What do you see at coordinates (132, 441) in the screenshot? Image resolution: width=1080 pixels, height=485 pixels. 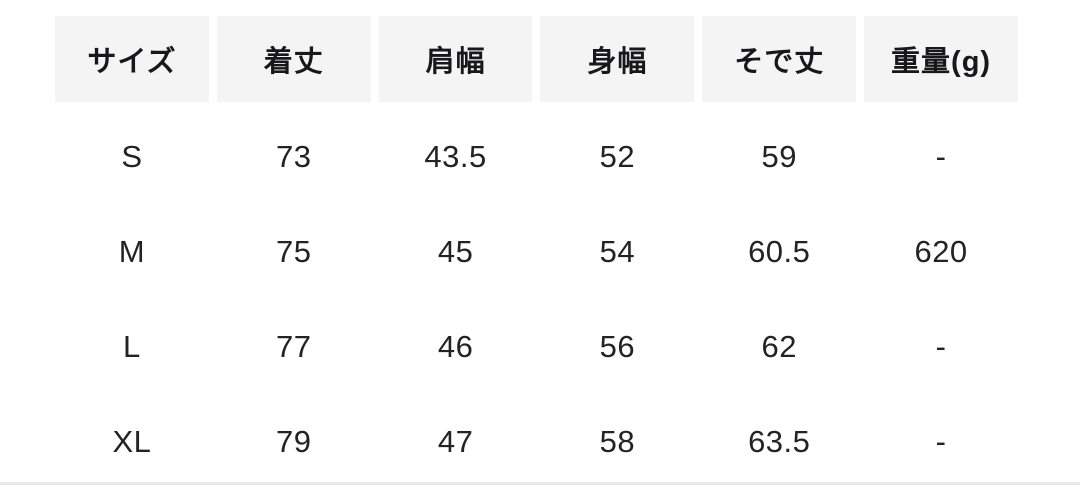 I see `cell-size: XL` at bounding box center [132, 441].